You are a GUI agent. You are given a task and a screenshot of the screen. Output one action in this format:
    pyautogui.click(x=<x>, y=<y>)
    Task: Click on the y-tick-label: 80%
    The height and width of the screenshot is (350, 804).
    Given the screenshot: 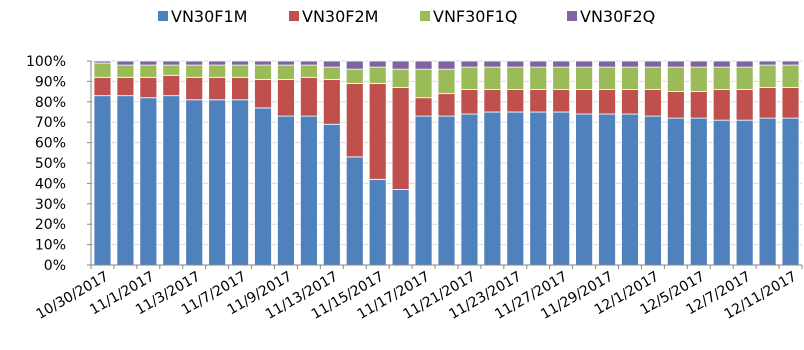 What is the action you would take?
    pyautogui.click(x=50, y=103)
    